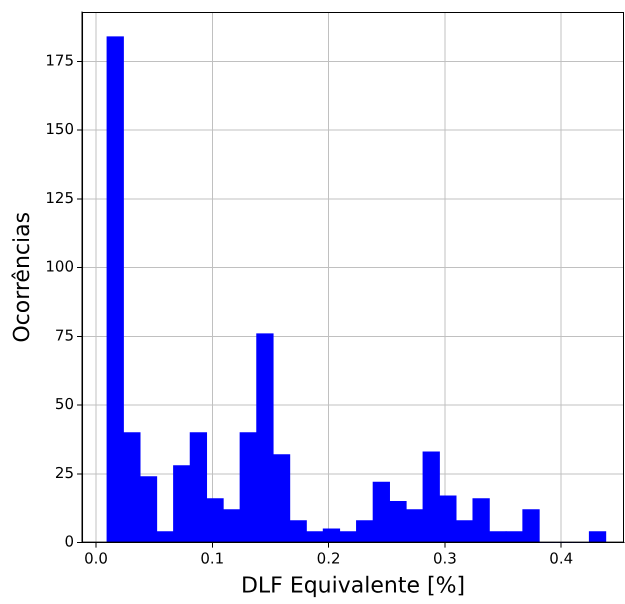  What do you see at coordinates (96, 558) in the screenshot?
I see `x-tick-label: 0.0` at bounding box center [96, 558].